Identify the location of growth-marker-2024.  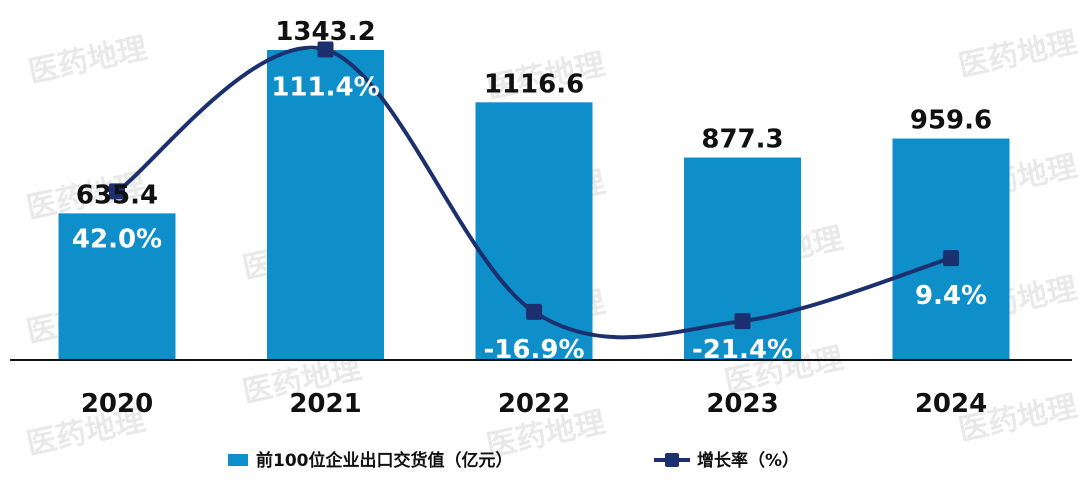
(951, 258).